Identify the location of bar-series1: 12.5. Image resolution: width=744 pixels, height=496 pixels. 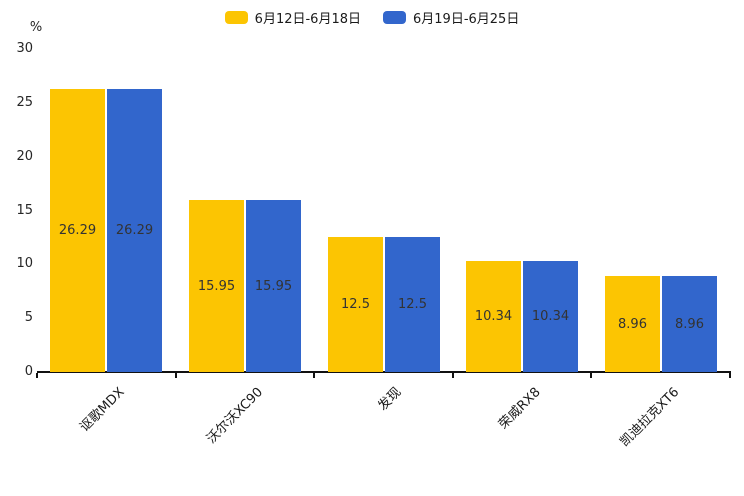
(355, 304).